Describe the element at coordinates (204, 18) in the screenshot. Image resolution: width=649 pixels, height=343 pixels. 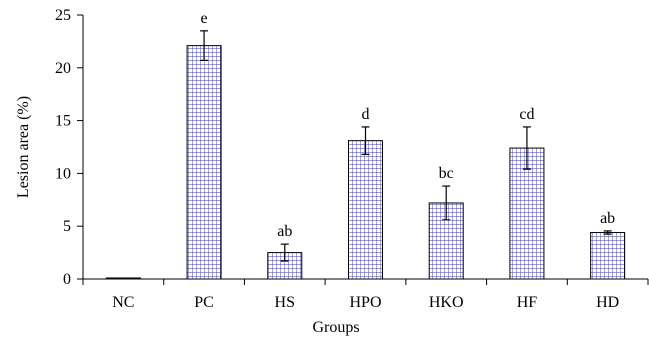
I see `significance-label: e` at that location.